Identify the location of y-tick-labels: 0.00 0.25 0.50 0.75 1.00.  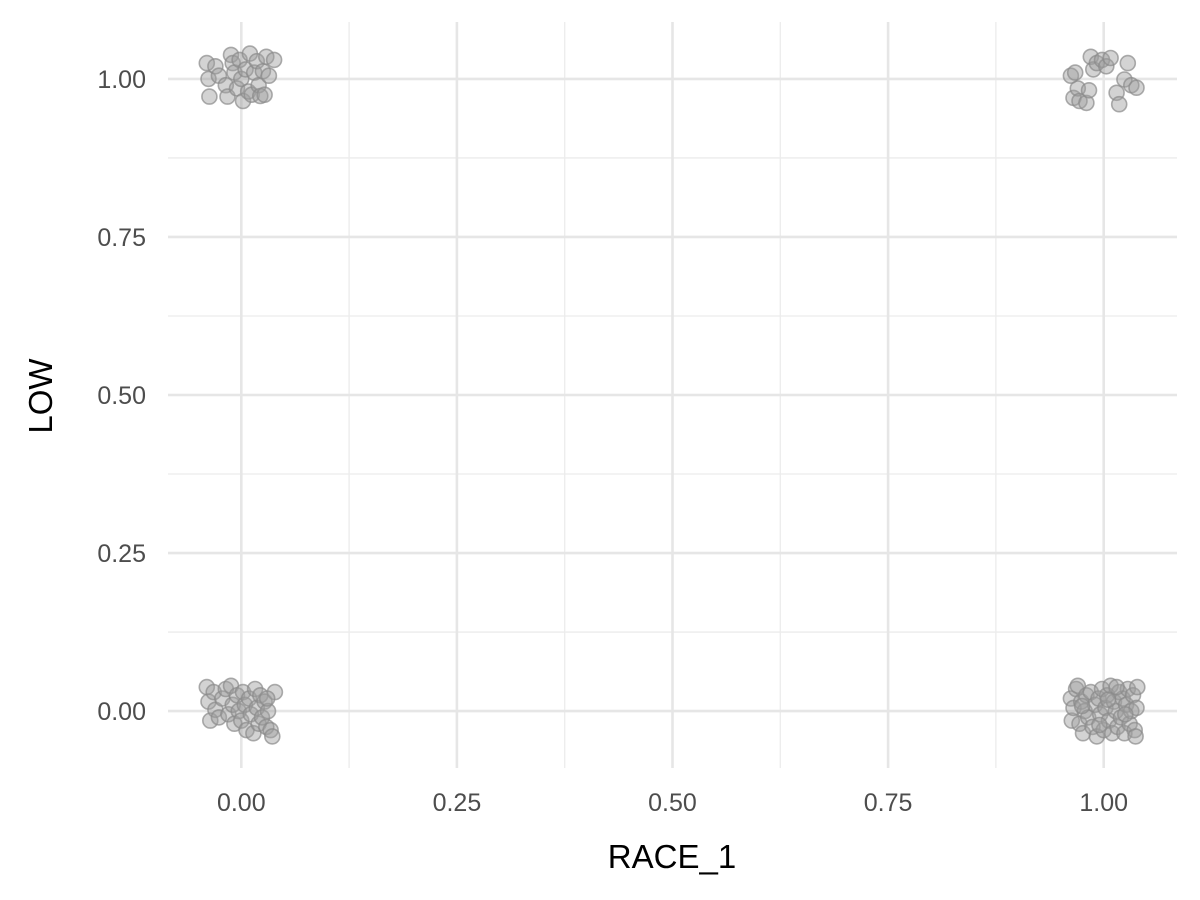
(121, 396).